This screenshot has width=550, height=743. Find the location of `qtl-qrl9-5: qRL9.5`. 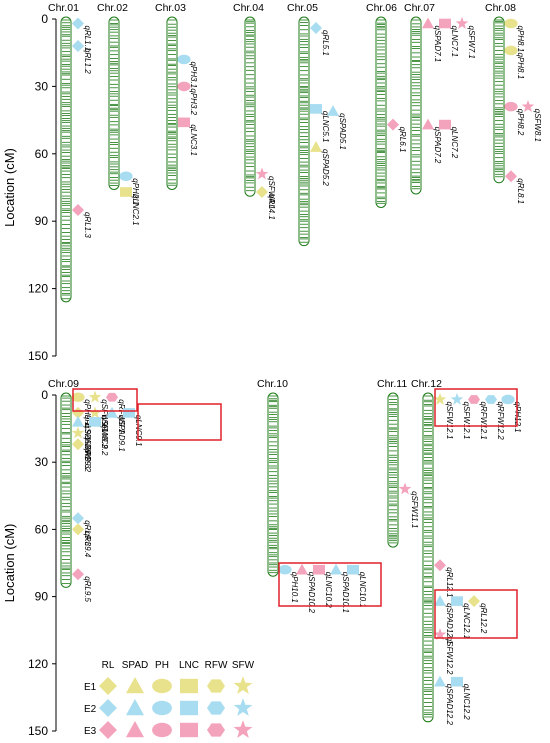

qtl-qrl9-5: qRL9.5 is located at coordinates (82, 585).